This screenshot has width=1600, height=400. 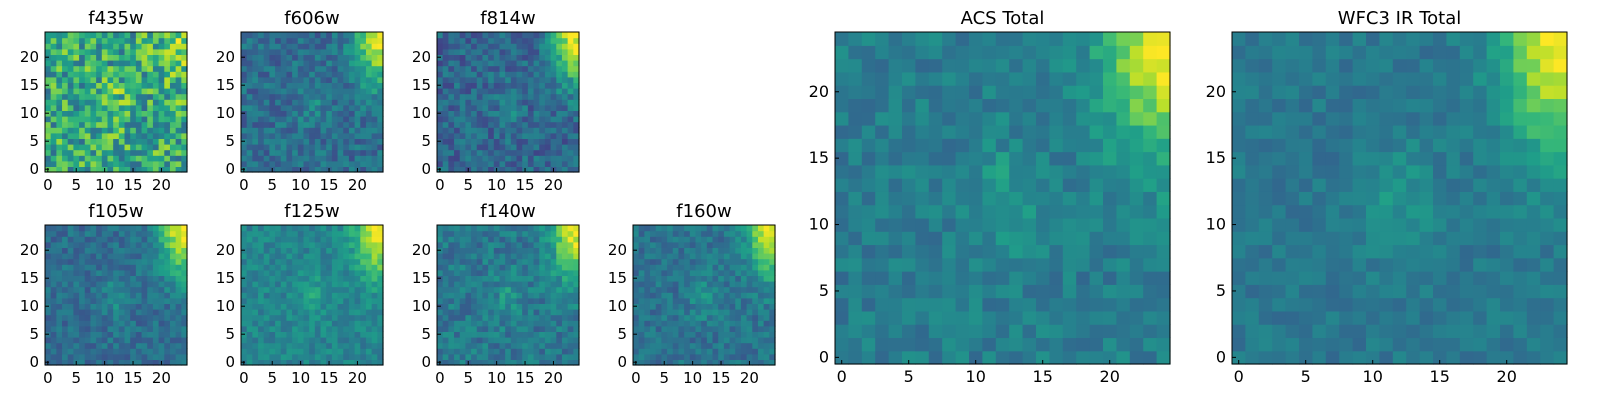 I want to click on x-tick-label: 10, so click(x=300, y=185).